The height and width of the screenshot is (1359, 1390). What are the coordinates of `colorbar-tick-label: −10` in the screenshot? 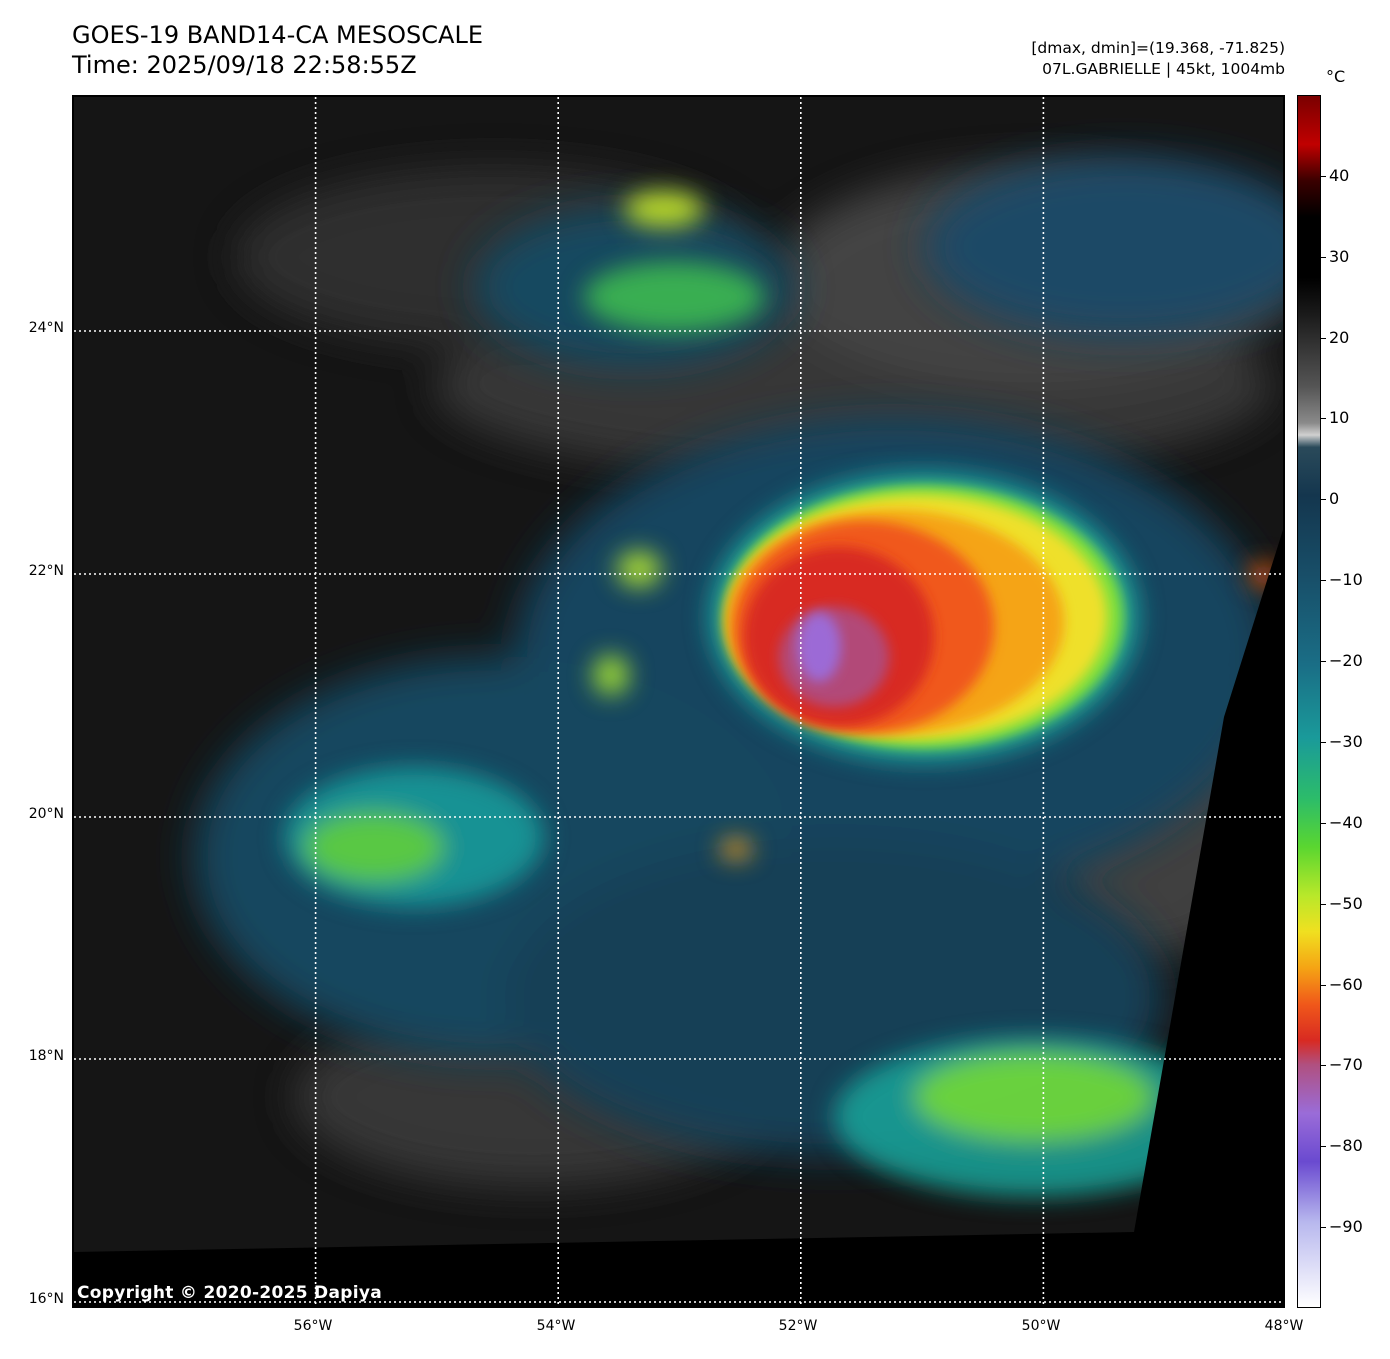 It's located at (1346, 580).